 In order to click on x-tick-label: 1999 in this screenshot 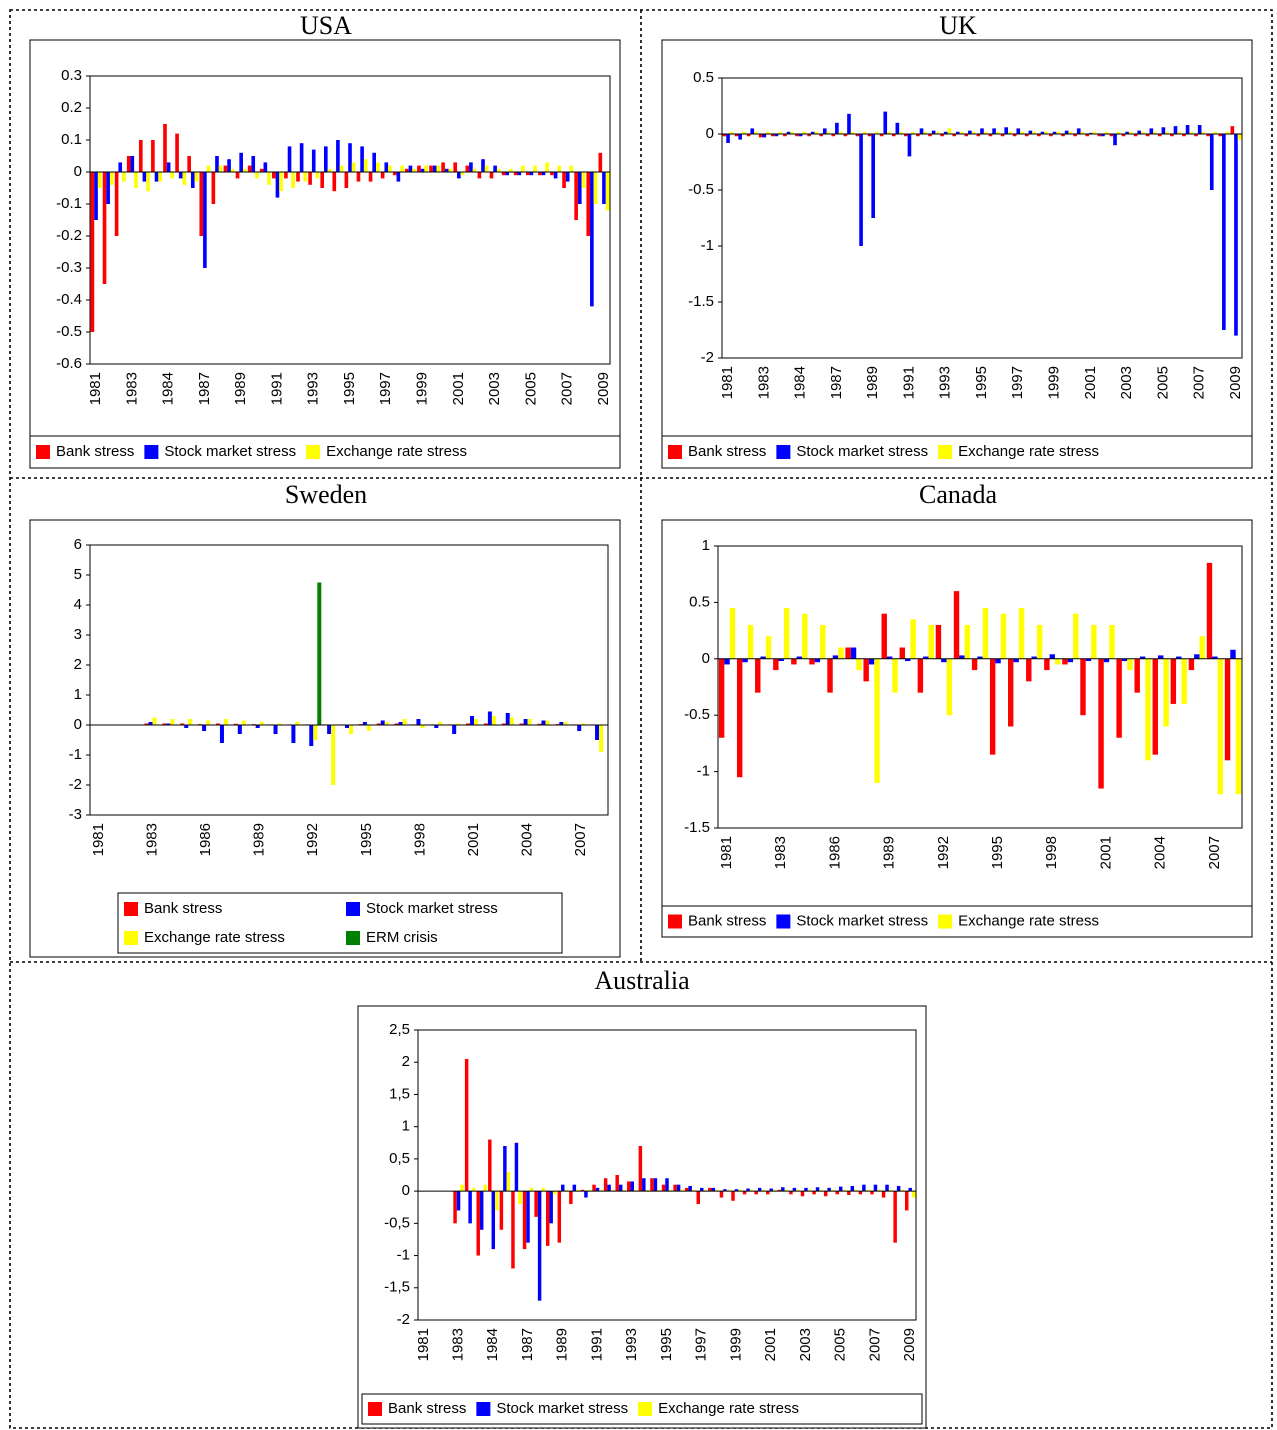, I will do `click(422, 388)`.